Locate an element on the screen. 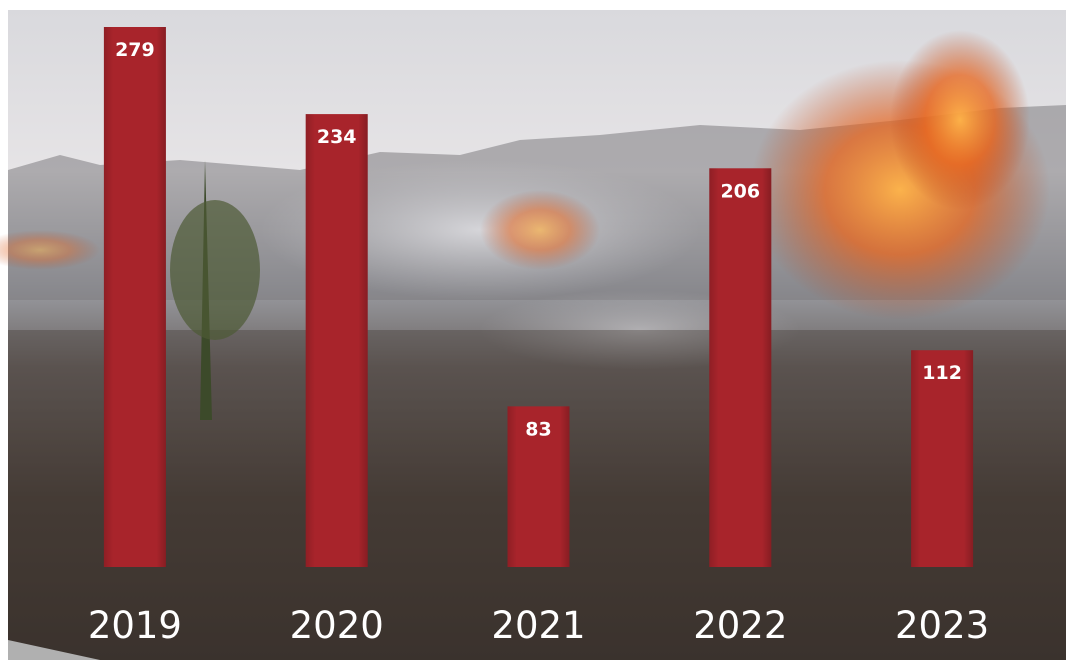 The width and height of the screenshot is (1068, 660). value-label: 112 is located at coordinates (942, 373).